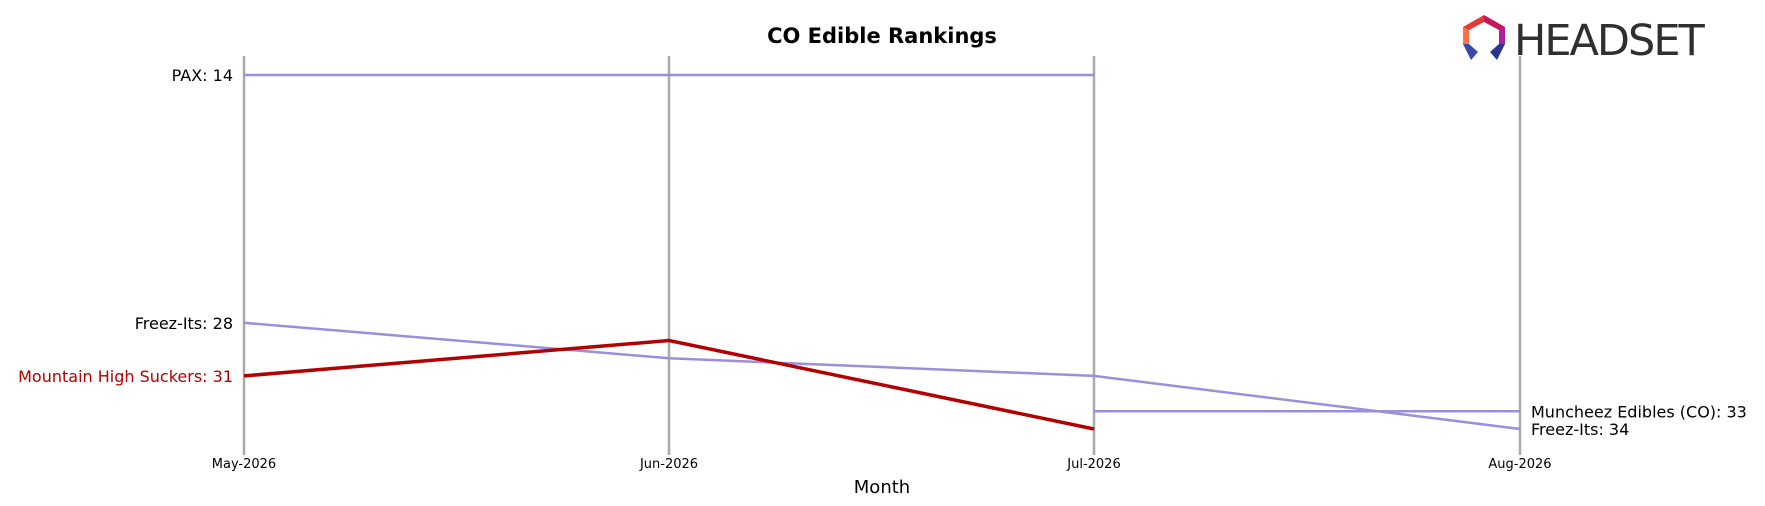 Image resolution: width=1765 pixels, height=506 pixels. Describe the element at coordinates (669, 384) in the screenshot. I see `series-line` at that location.